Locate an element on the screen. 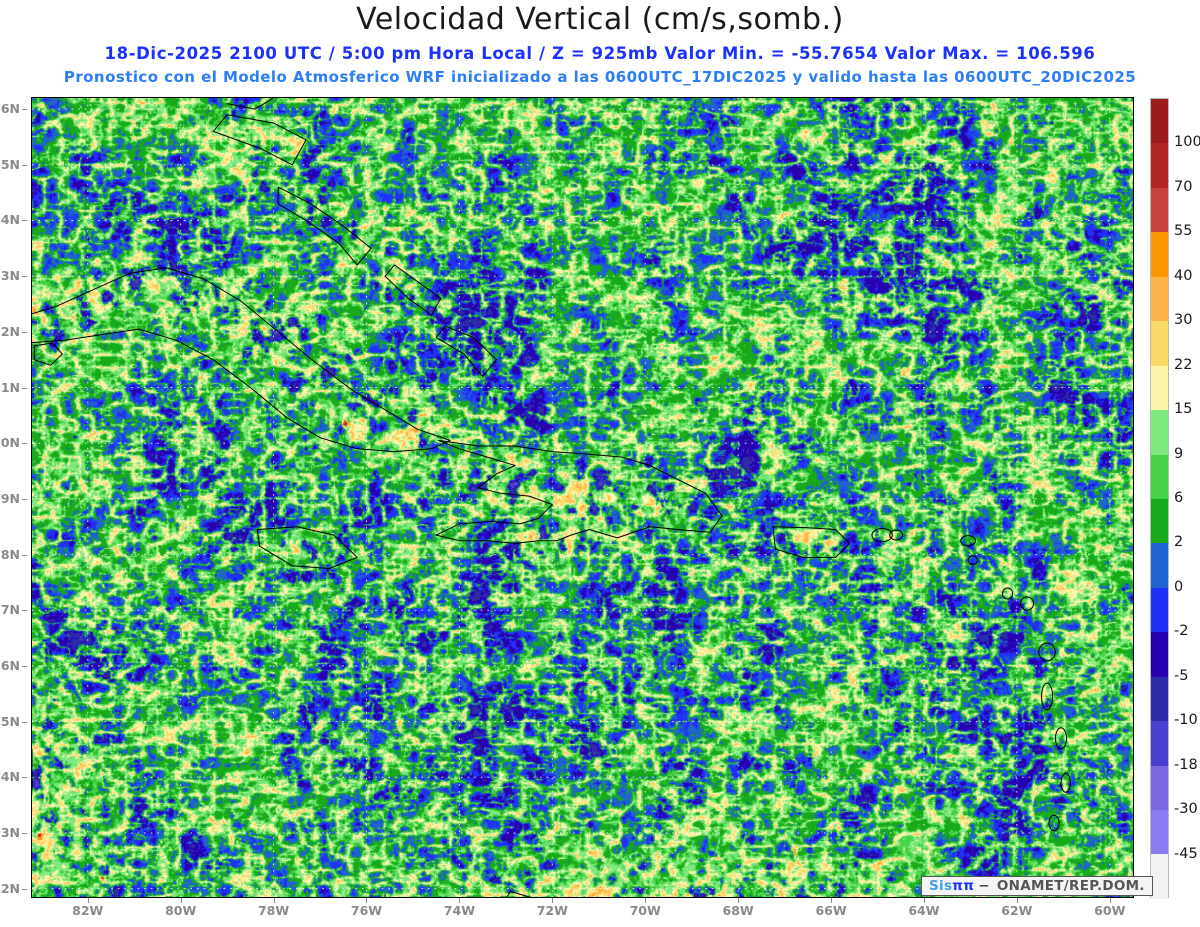 This screenshot has height=927, width=1200. colorbar-tick-label: 6 is located at coordinates (1179, 498).